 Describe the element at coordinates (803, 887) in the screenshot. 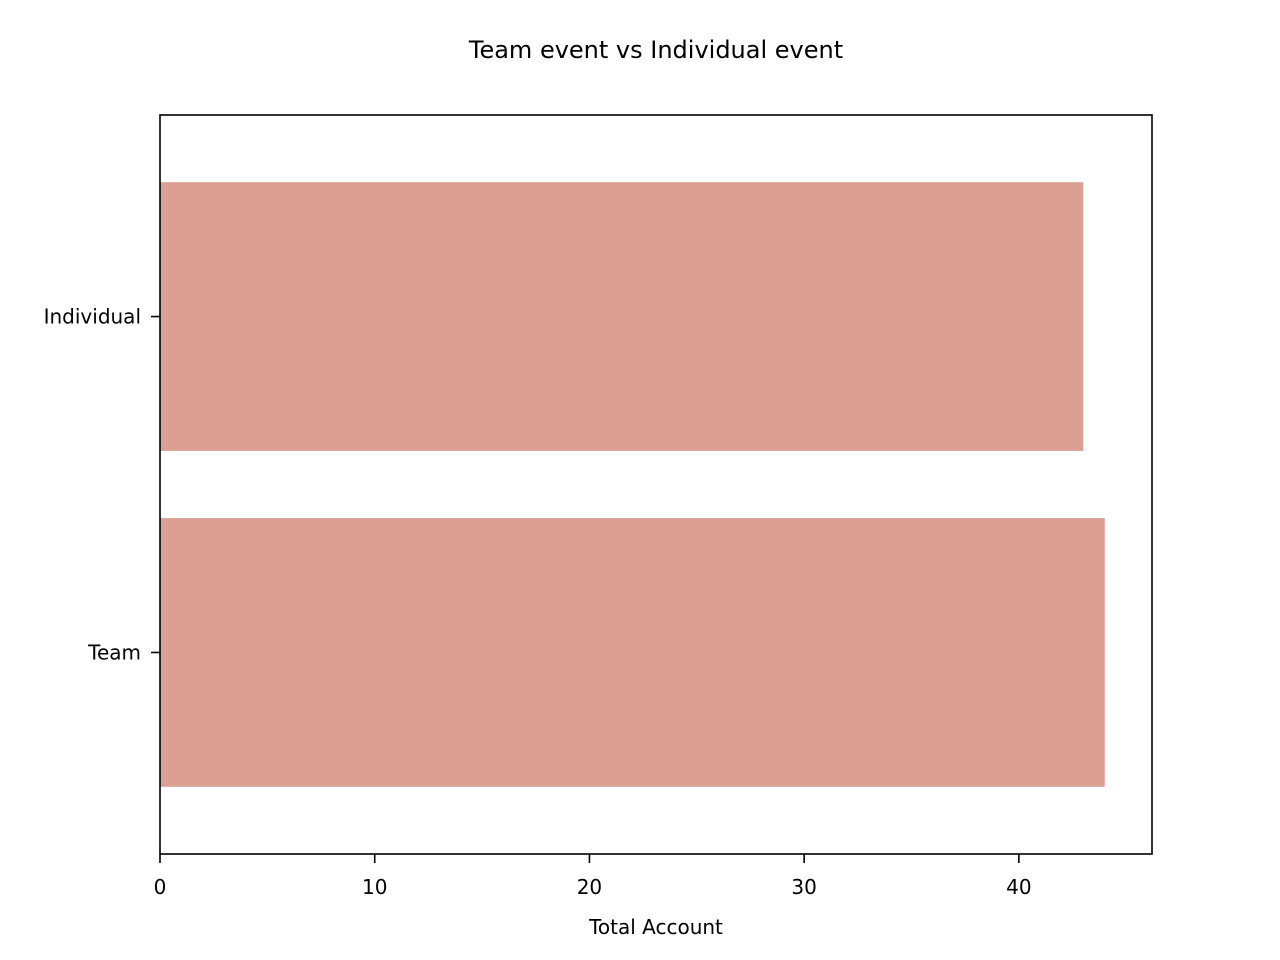

I see `x-tick-label-30: 30` at that location.